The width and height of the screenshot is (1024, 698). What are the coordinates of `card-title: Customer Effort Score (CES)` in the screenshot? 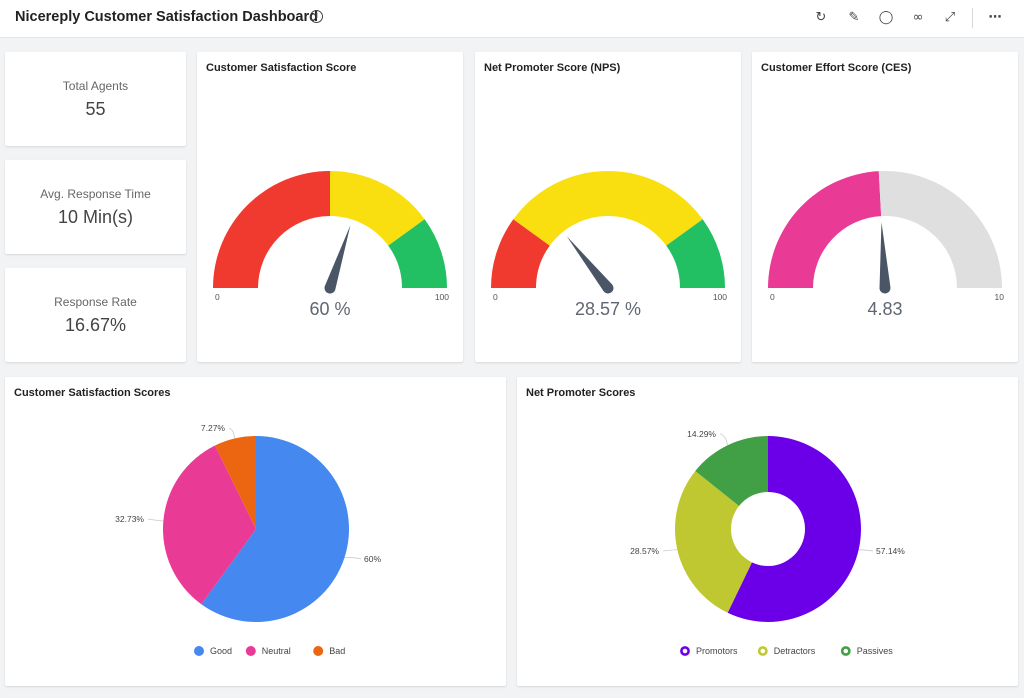 It's located at (836, 68).